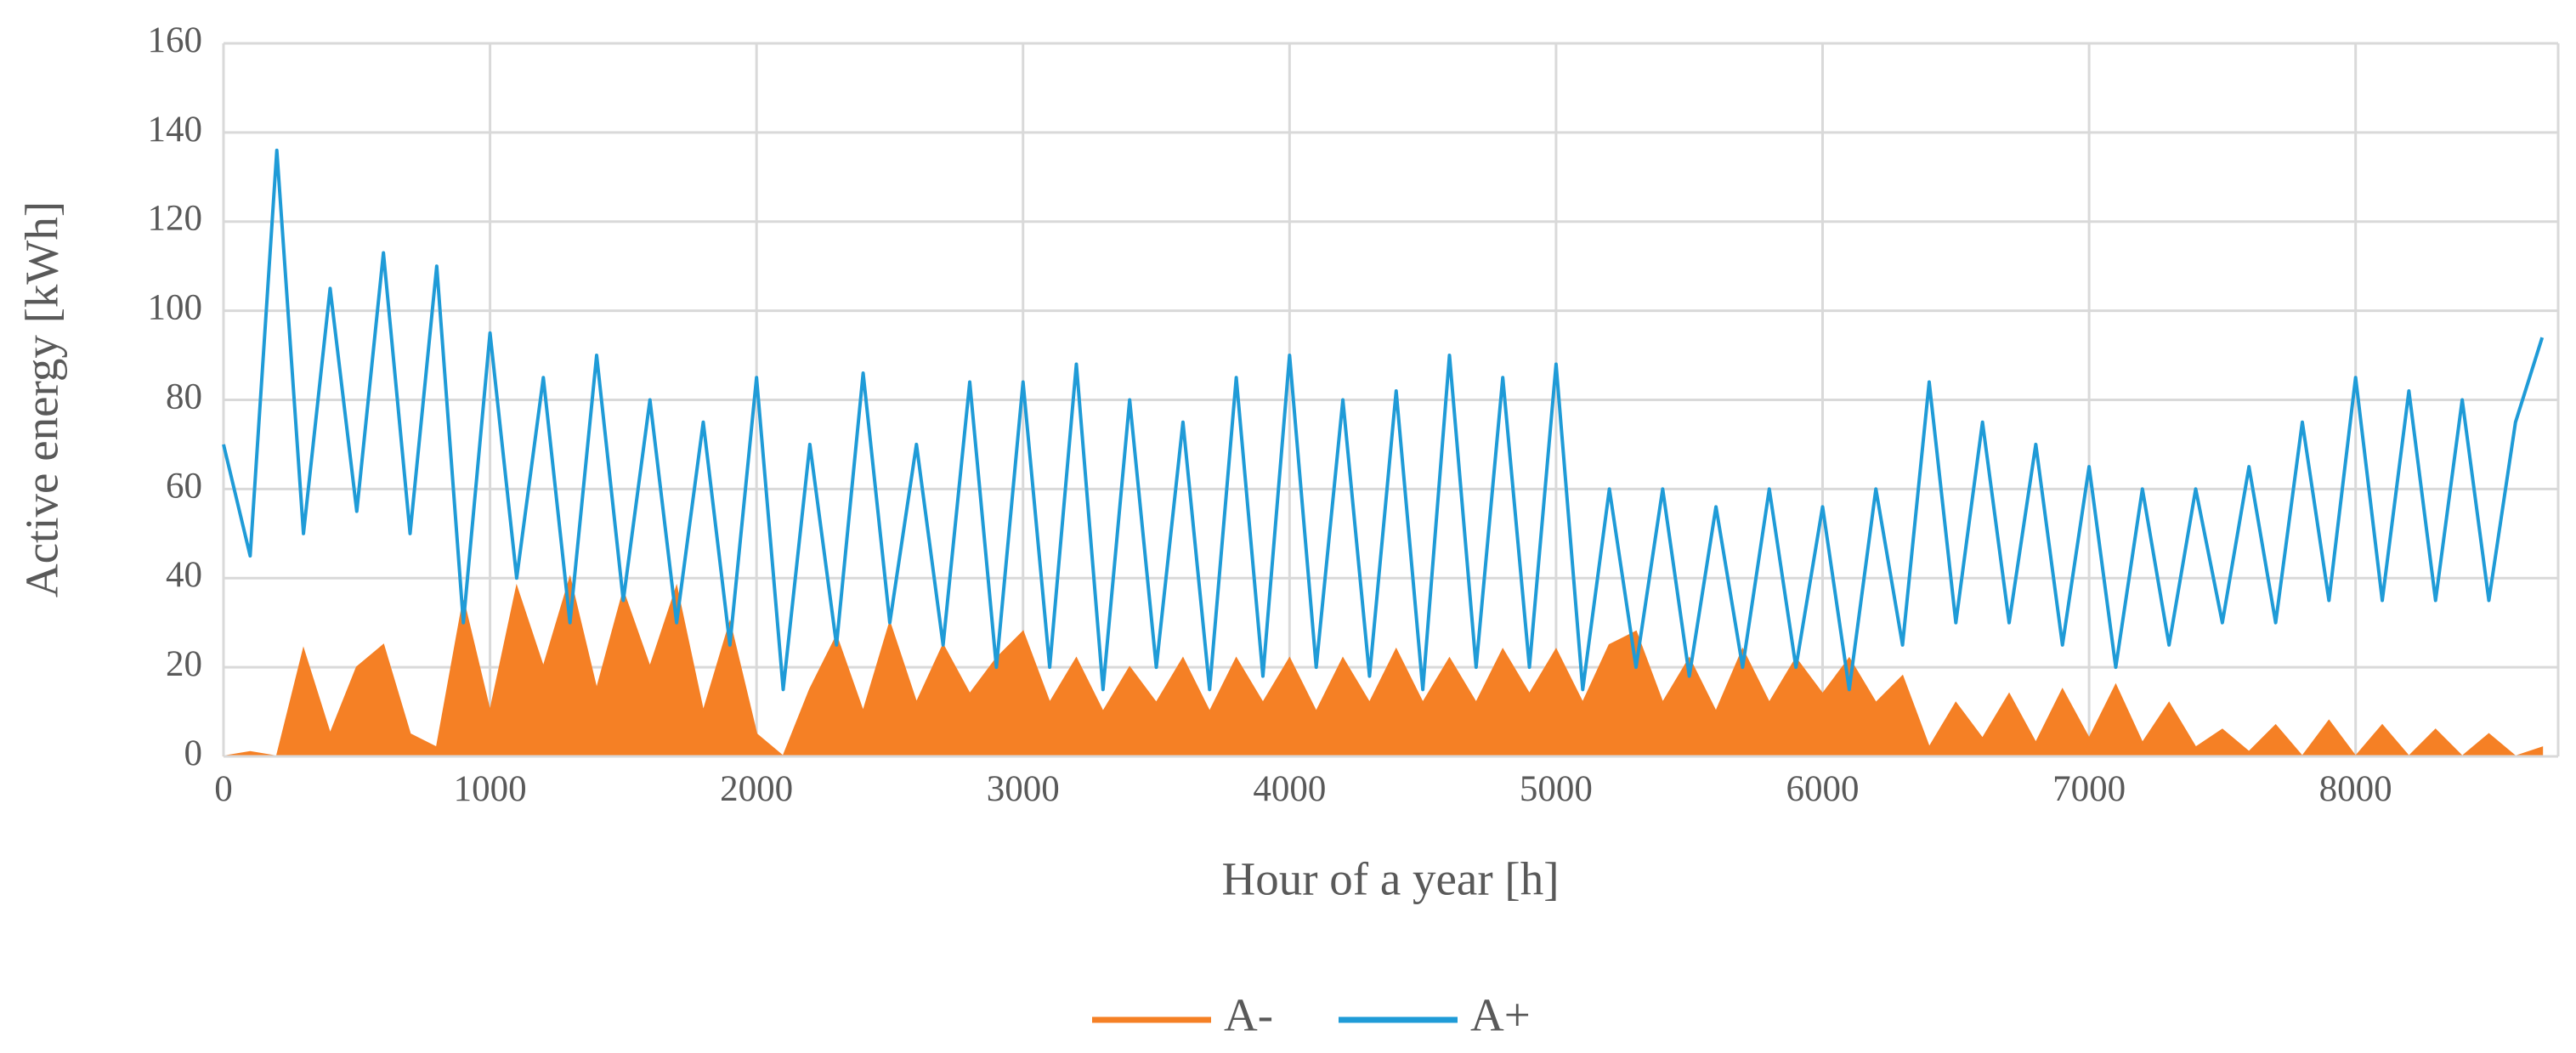 Image resolution: width=2576 pixels, height=1053 pixels. I want to click on x-axis-title: Hour of a year [h], so click(1390, 879).